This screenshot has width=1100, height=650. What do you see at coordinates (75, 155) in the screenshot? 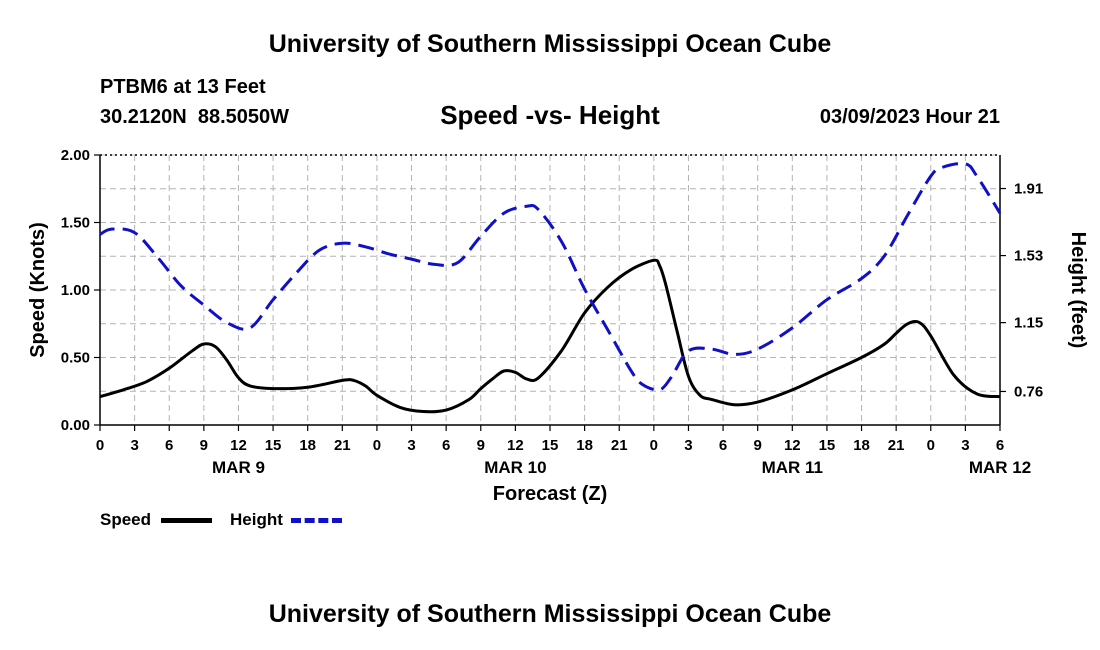
I see `y-tick-label: 2.00` at bounding box center [75, 155].